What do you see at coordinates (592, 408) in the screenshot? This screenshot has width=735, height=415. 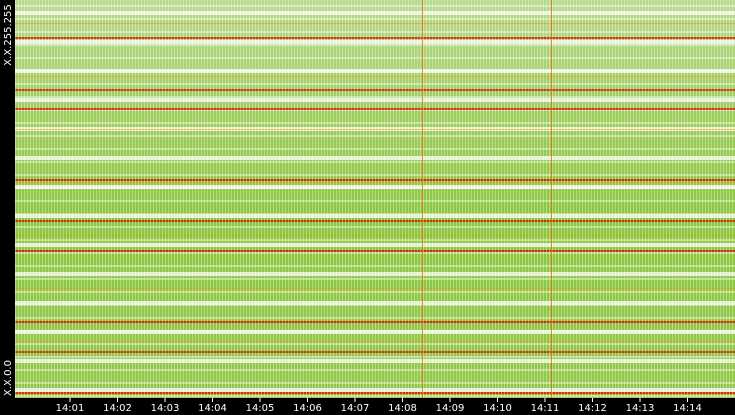 I see `x-tick-label: 14:12` at bounding box center [592, 408].